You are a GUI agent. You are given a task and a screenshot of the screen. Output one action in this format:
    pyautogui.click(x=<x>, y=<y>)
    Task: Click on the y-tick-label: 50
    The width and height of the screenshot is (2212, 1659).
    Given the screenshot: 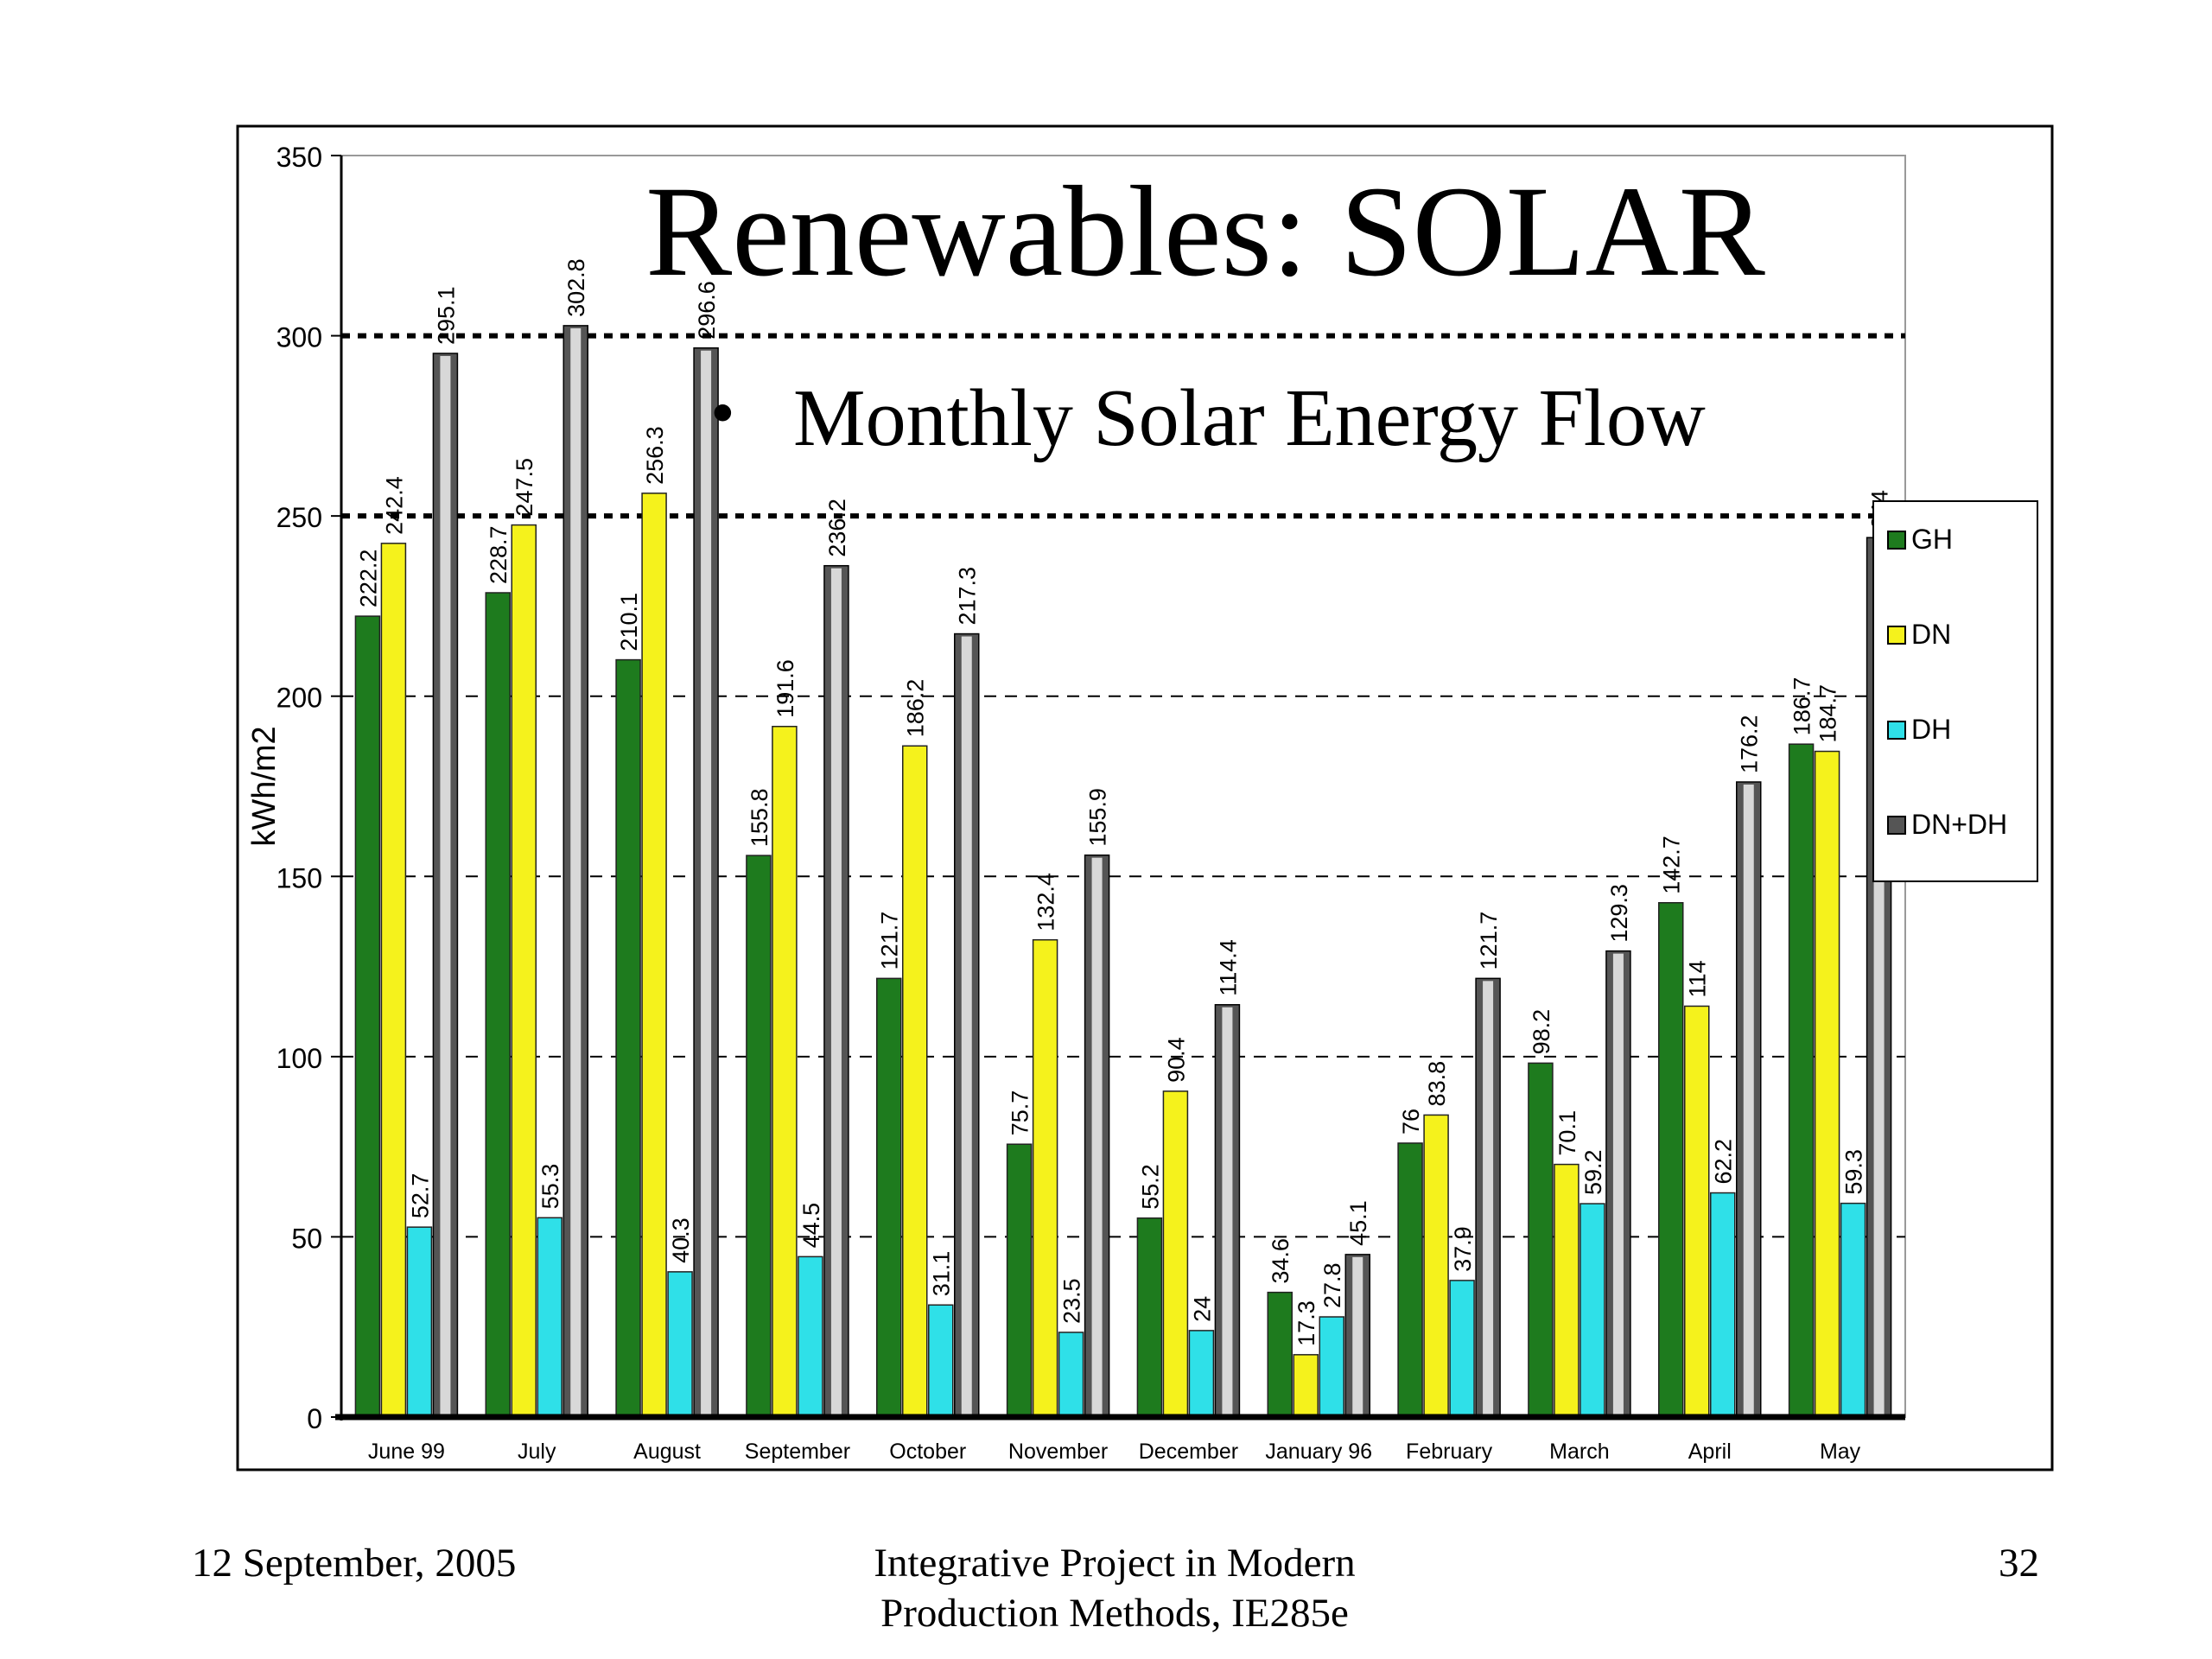 What is the action you would take?
    pyautogui.click(x=306, y=1238)
    